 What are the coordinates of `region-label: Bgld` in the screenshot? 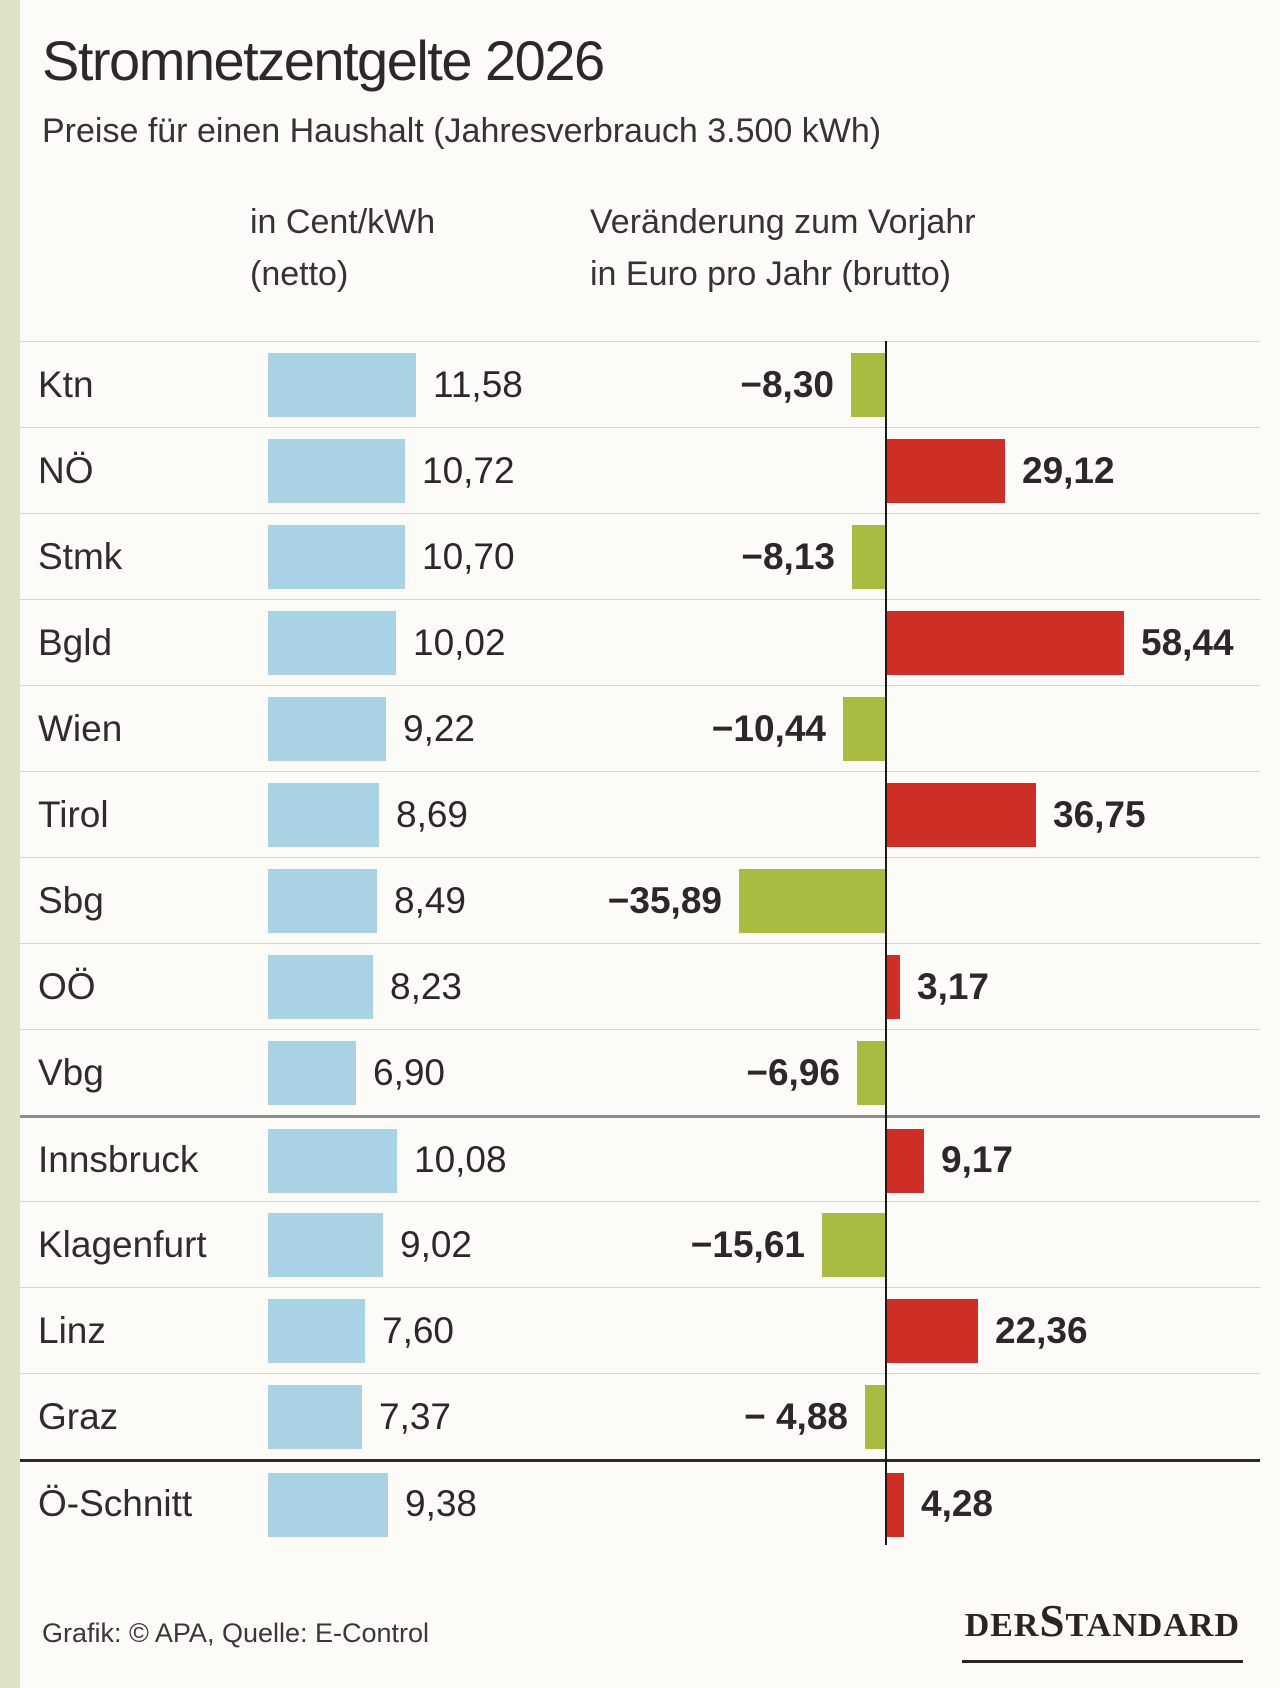 It's located at (75, 642).